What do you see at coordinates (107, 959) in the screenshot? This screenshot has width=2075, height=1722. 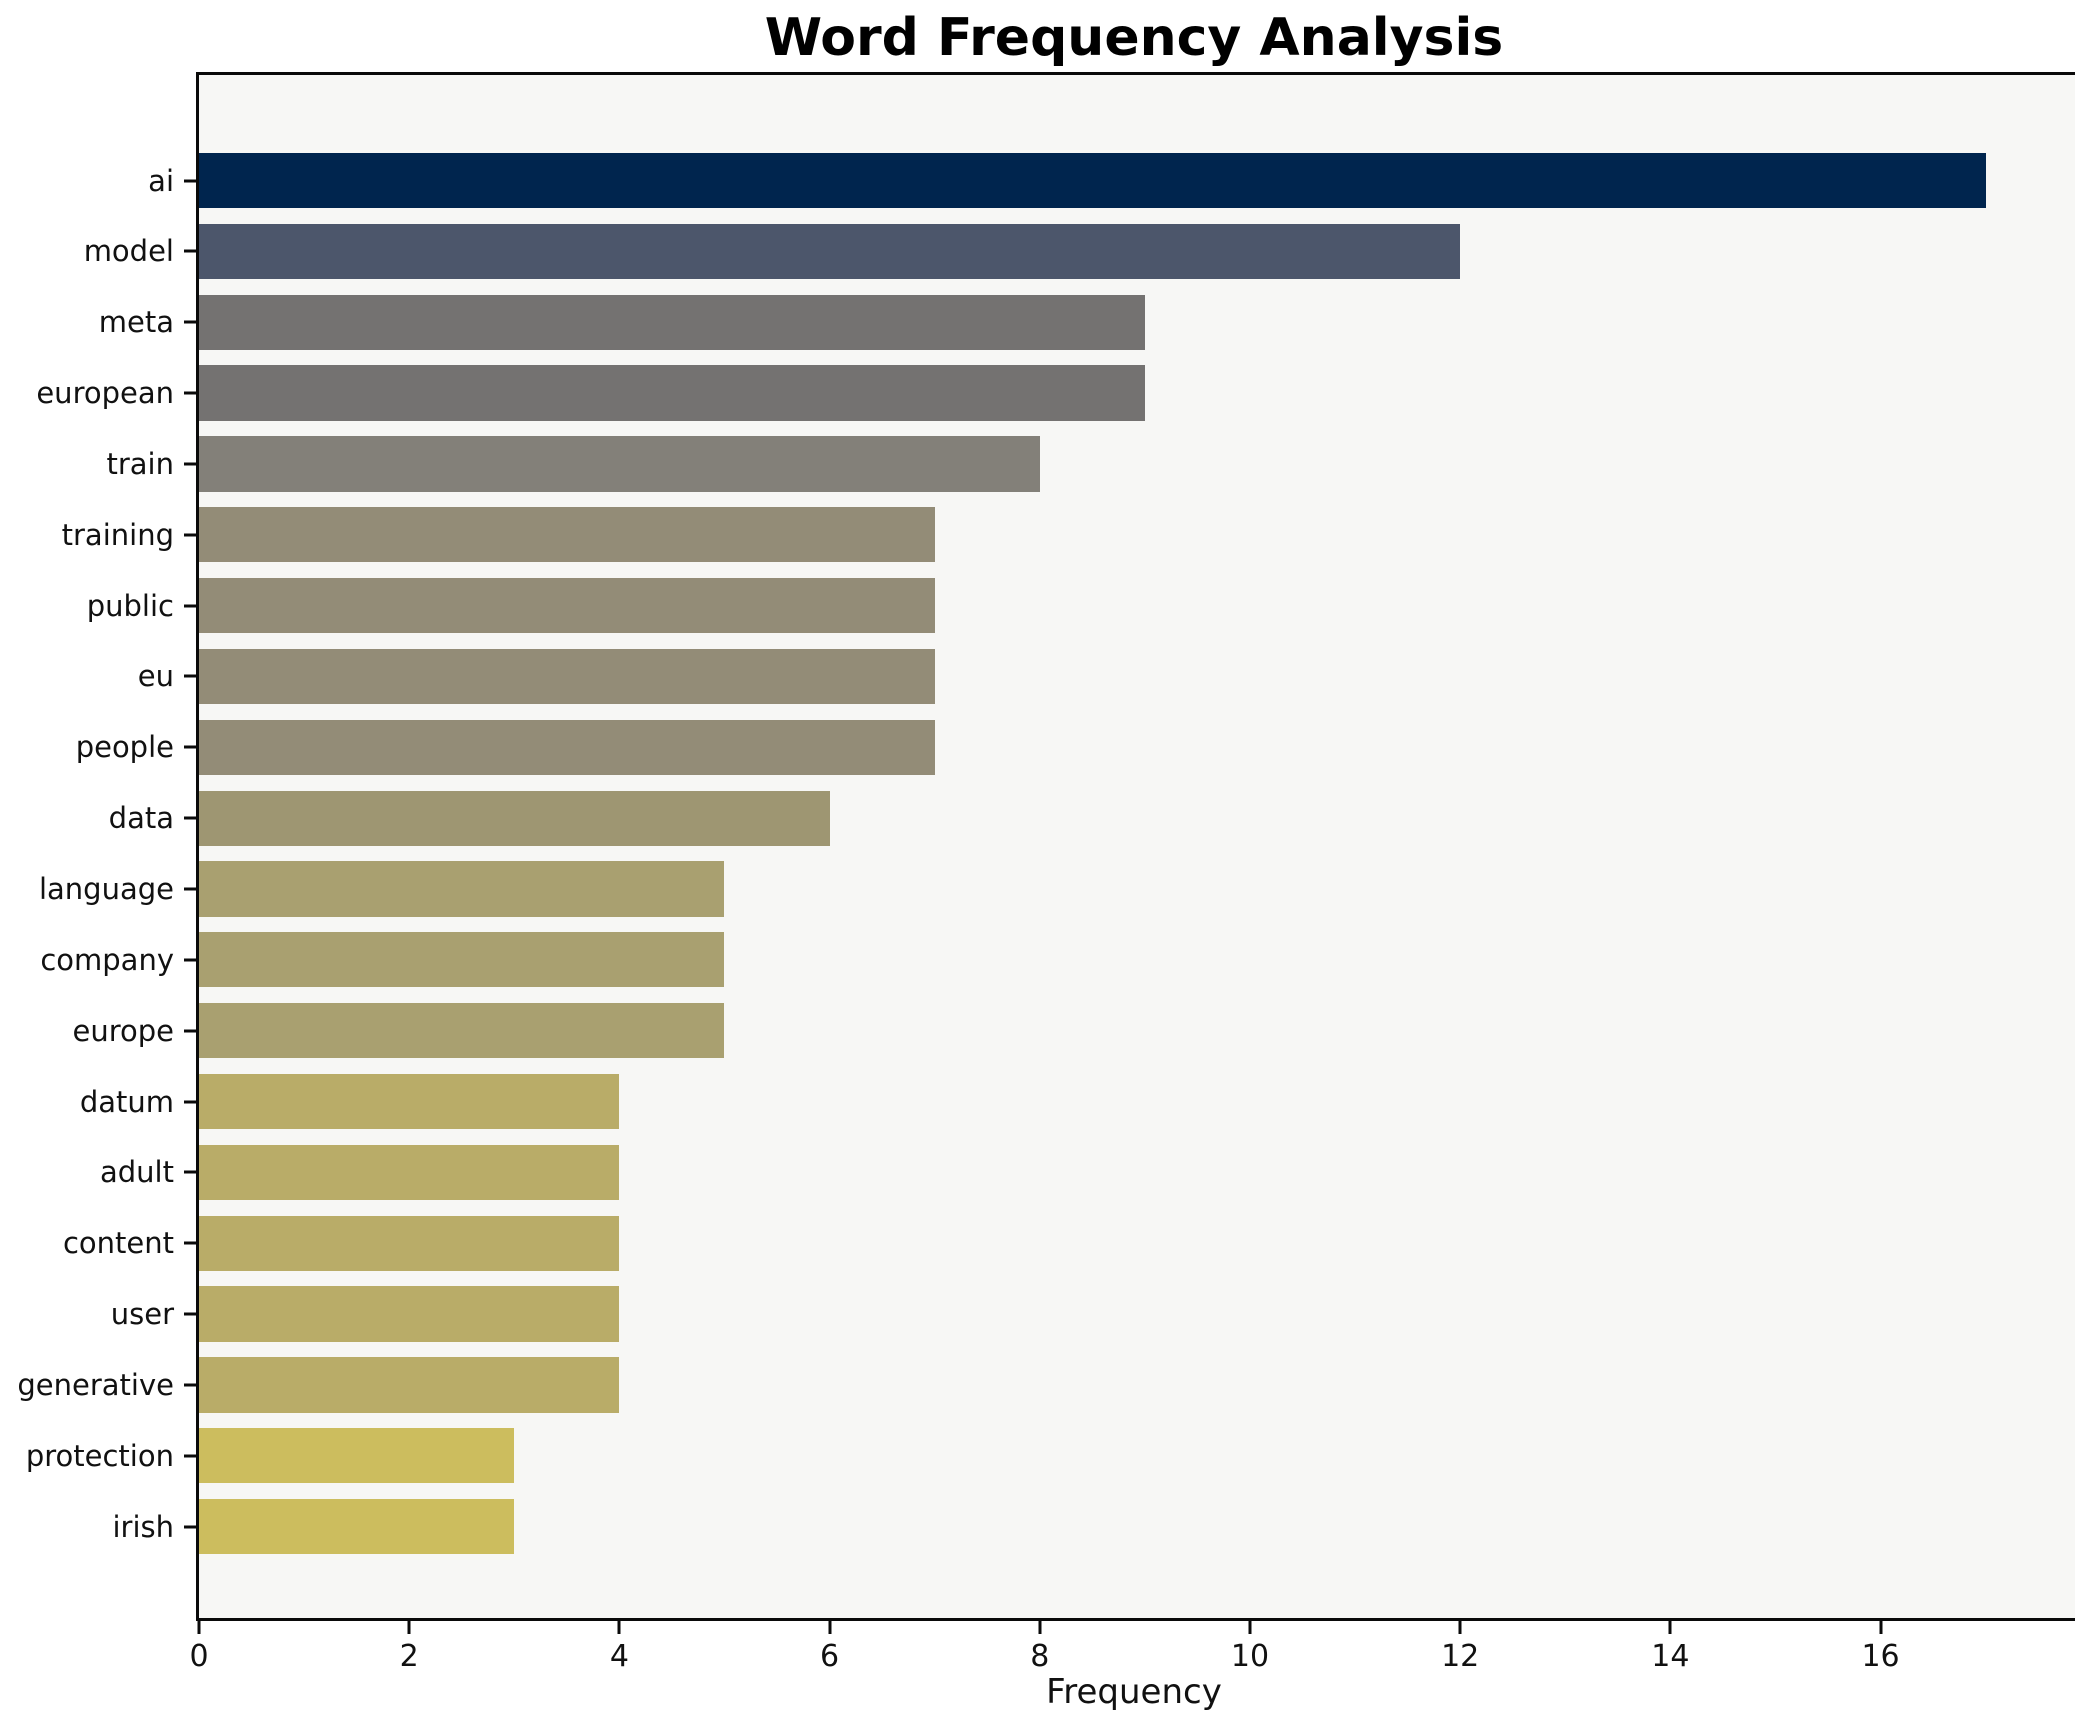 I see `y-tick-label-company: company` at bounding box center [107, 959].